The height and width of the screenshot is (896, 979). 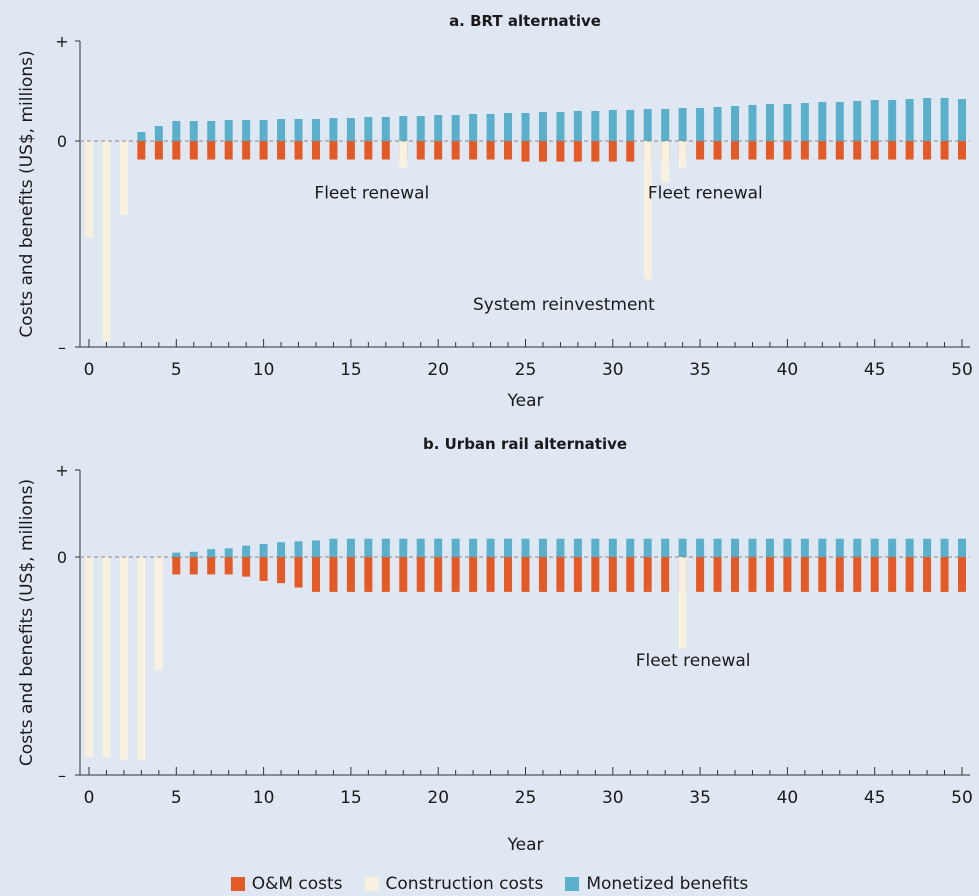 What do you see at coordinates (61, 470) in the screenshot?
I see `y-tick-label: +` at bounding box center [61, 470].